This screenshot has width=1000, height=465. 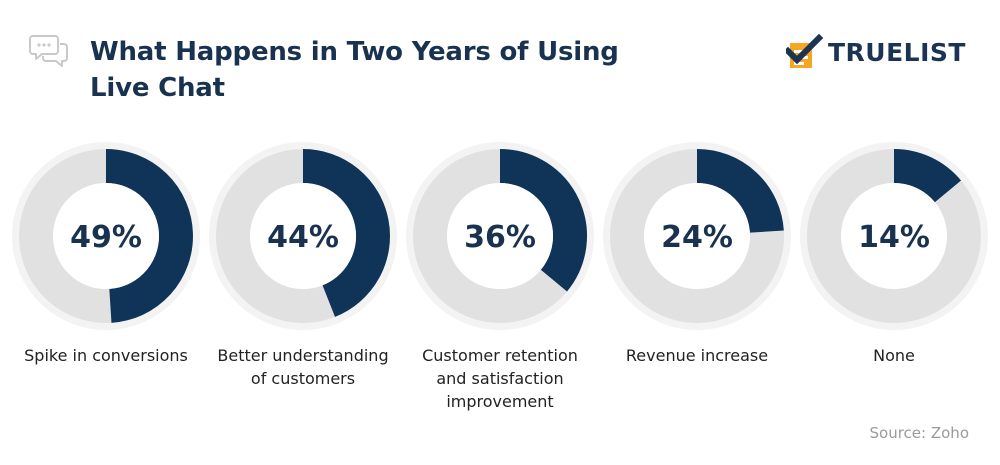 I want to click on donut-3: 36%, so click(x=500, y=236).